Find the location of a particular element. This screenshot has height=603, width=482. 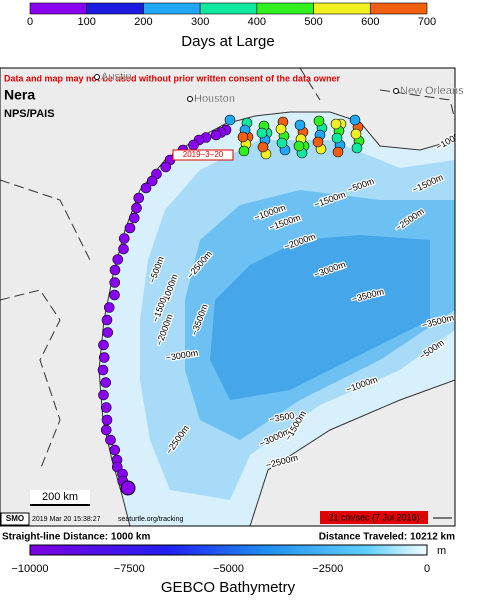

colorbar-tick: 500 is located at coordinates (313, 22).